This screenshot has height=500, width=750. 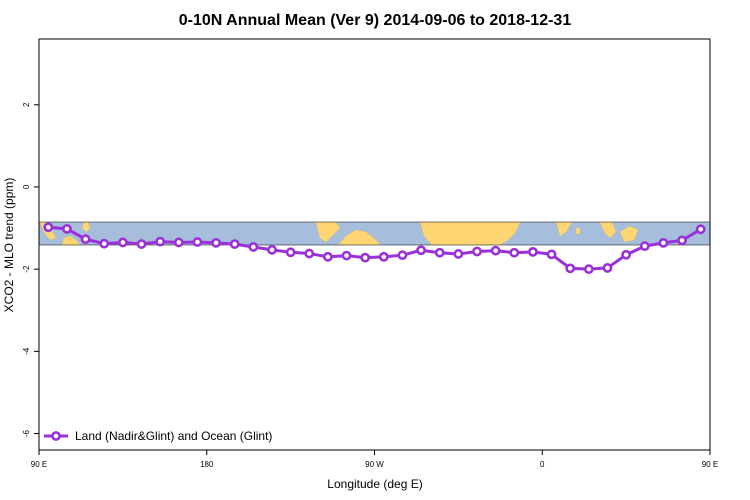 What do you see at coordinates (629, 234) in the screenshot?
I see `land-borneo-east` at bounding box center [629, 234].